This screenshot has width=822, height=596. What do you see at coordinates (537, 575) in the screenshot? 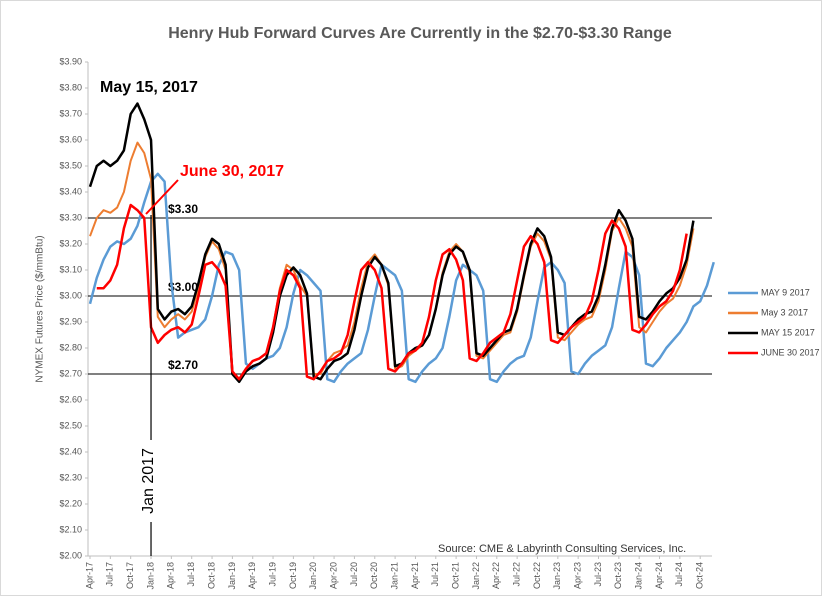
I see `x-tick-label: Oct-22` at bounding box center [537, 575].